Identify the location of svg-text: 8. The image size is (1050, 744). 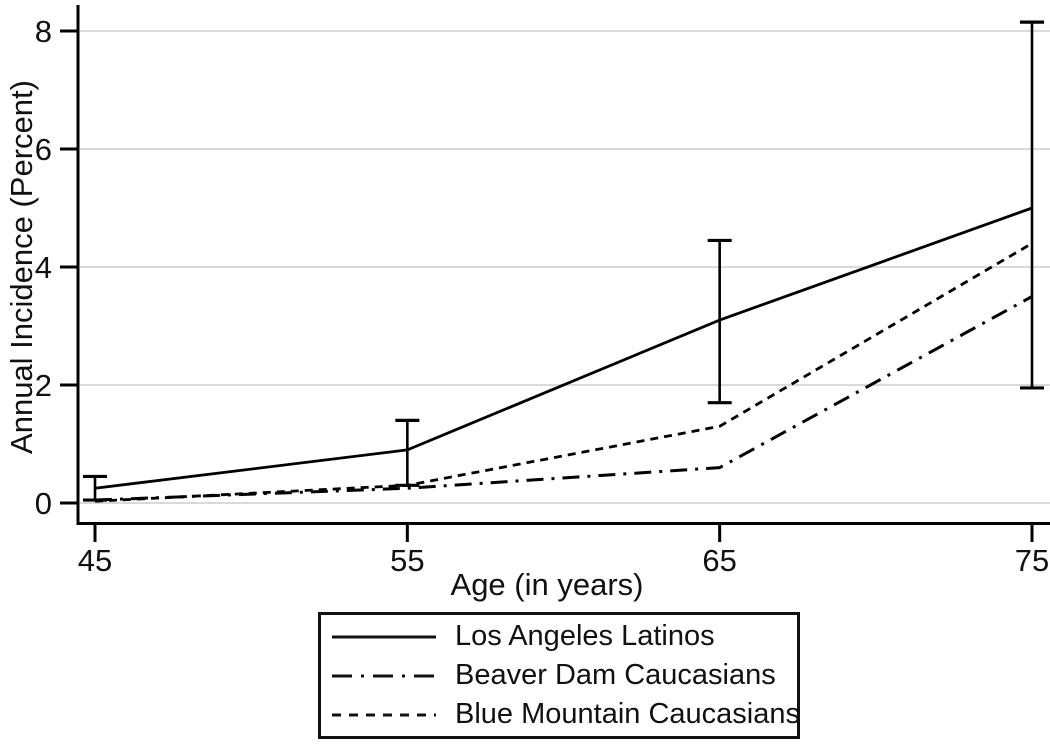
(43, 31).